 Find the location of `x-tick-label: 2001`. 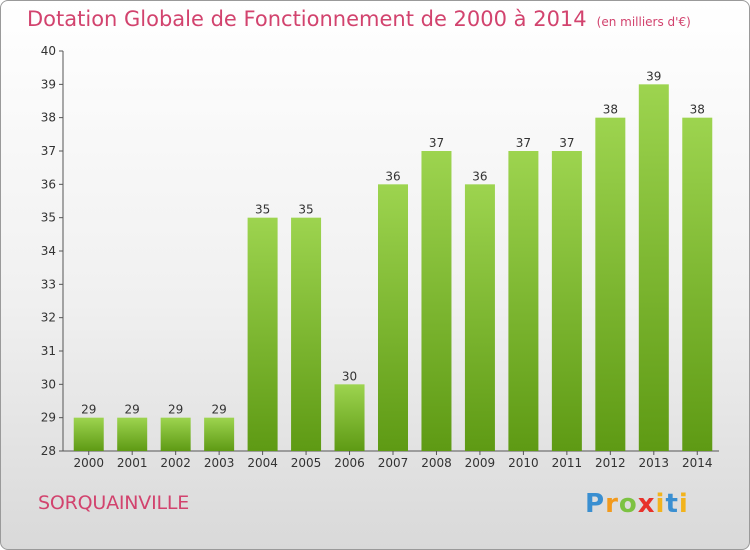

x-tick-label: 2001 is located at coordinates (132, 463).